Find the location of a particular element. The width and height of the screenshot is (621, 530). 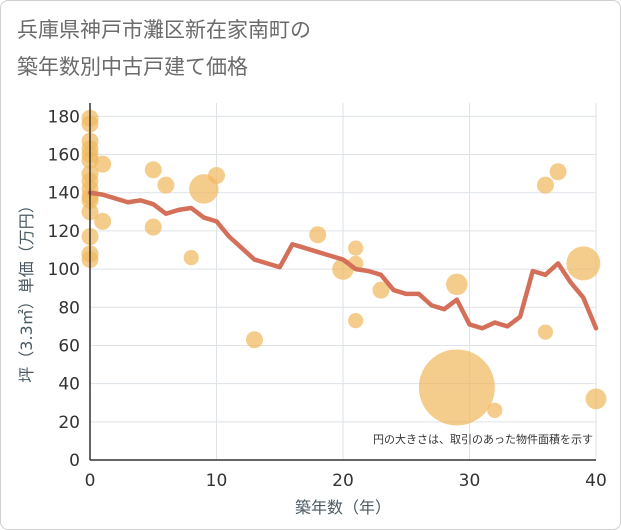

y-tick-label-140: 140 is located at coordinates (64, 194).